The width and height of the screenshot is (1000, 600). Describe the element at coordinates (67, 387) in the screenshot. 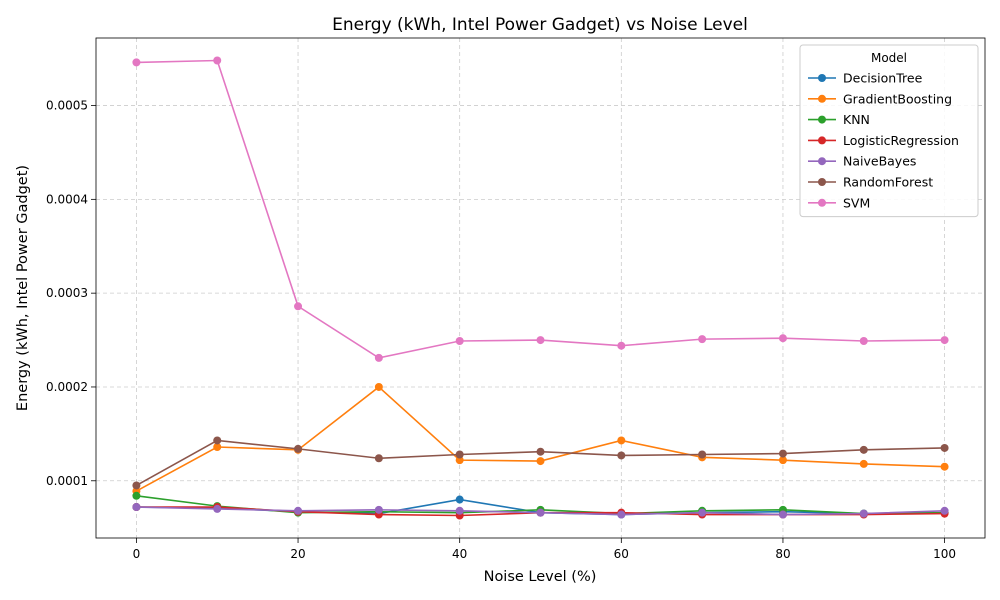

I see `y-tick-label: 0.0002` at that location.